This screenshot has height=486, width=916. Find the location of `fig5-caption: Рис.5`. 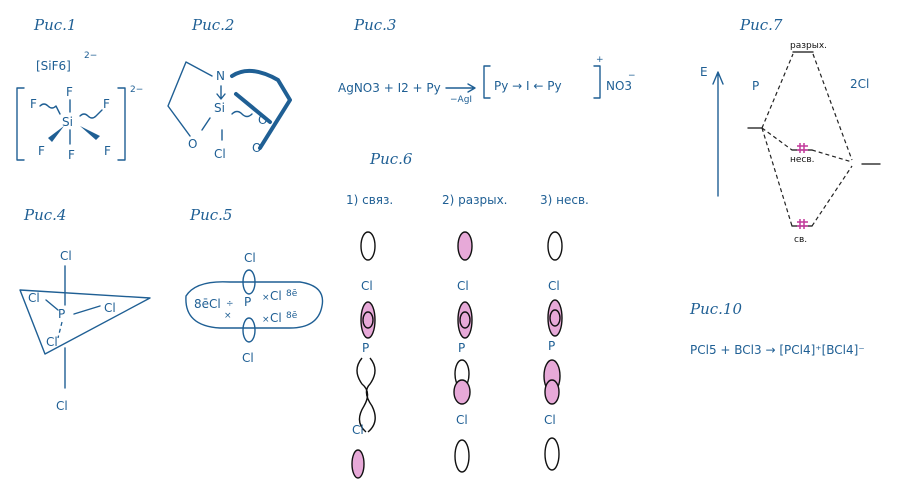

fig5-caption: Рис.5 is located at coordinates (210, 215).